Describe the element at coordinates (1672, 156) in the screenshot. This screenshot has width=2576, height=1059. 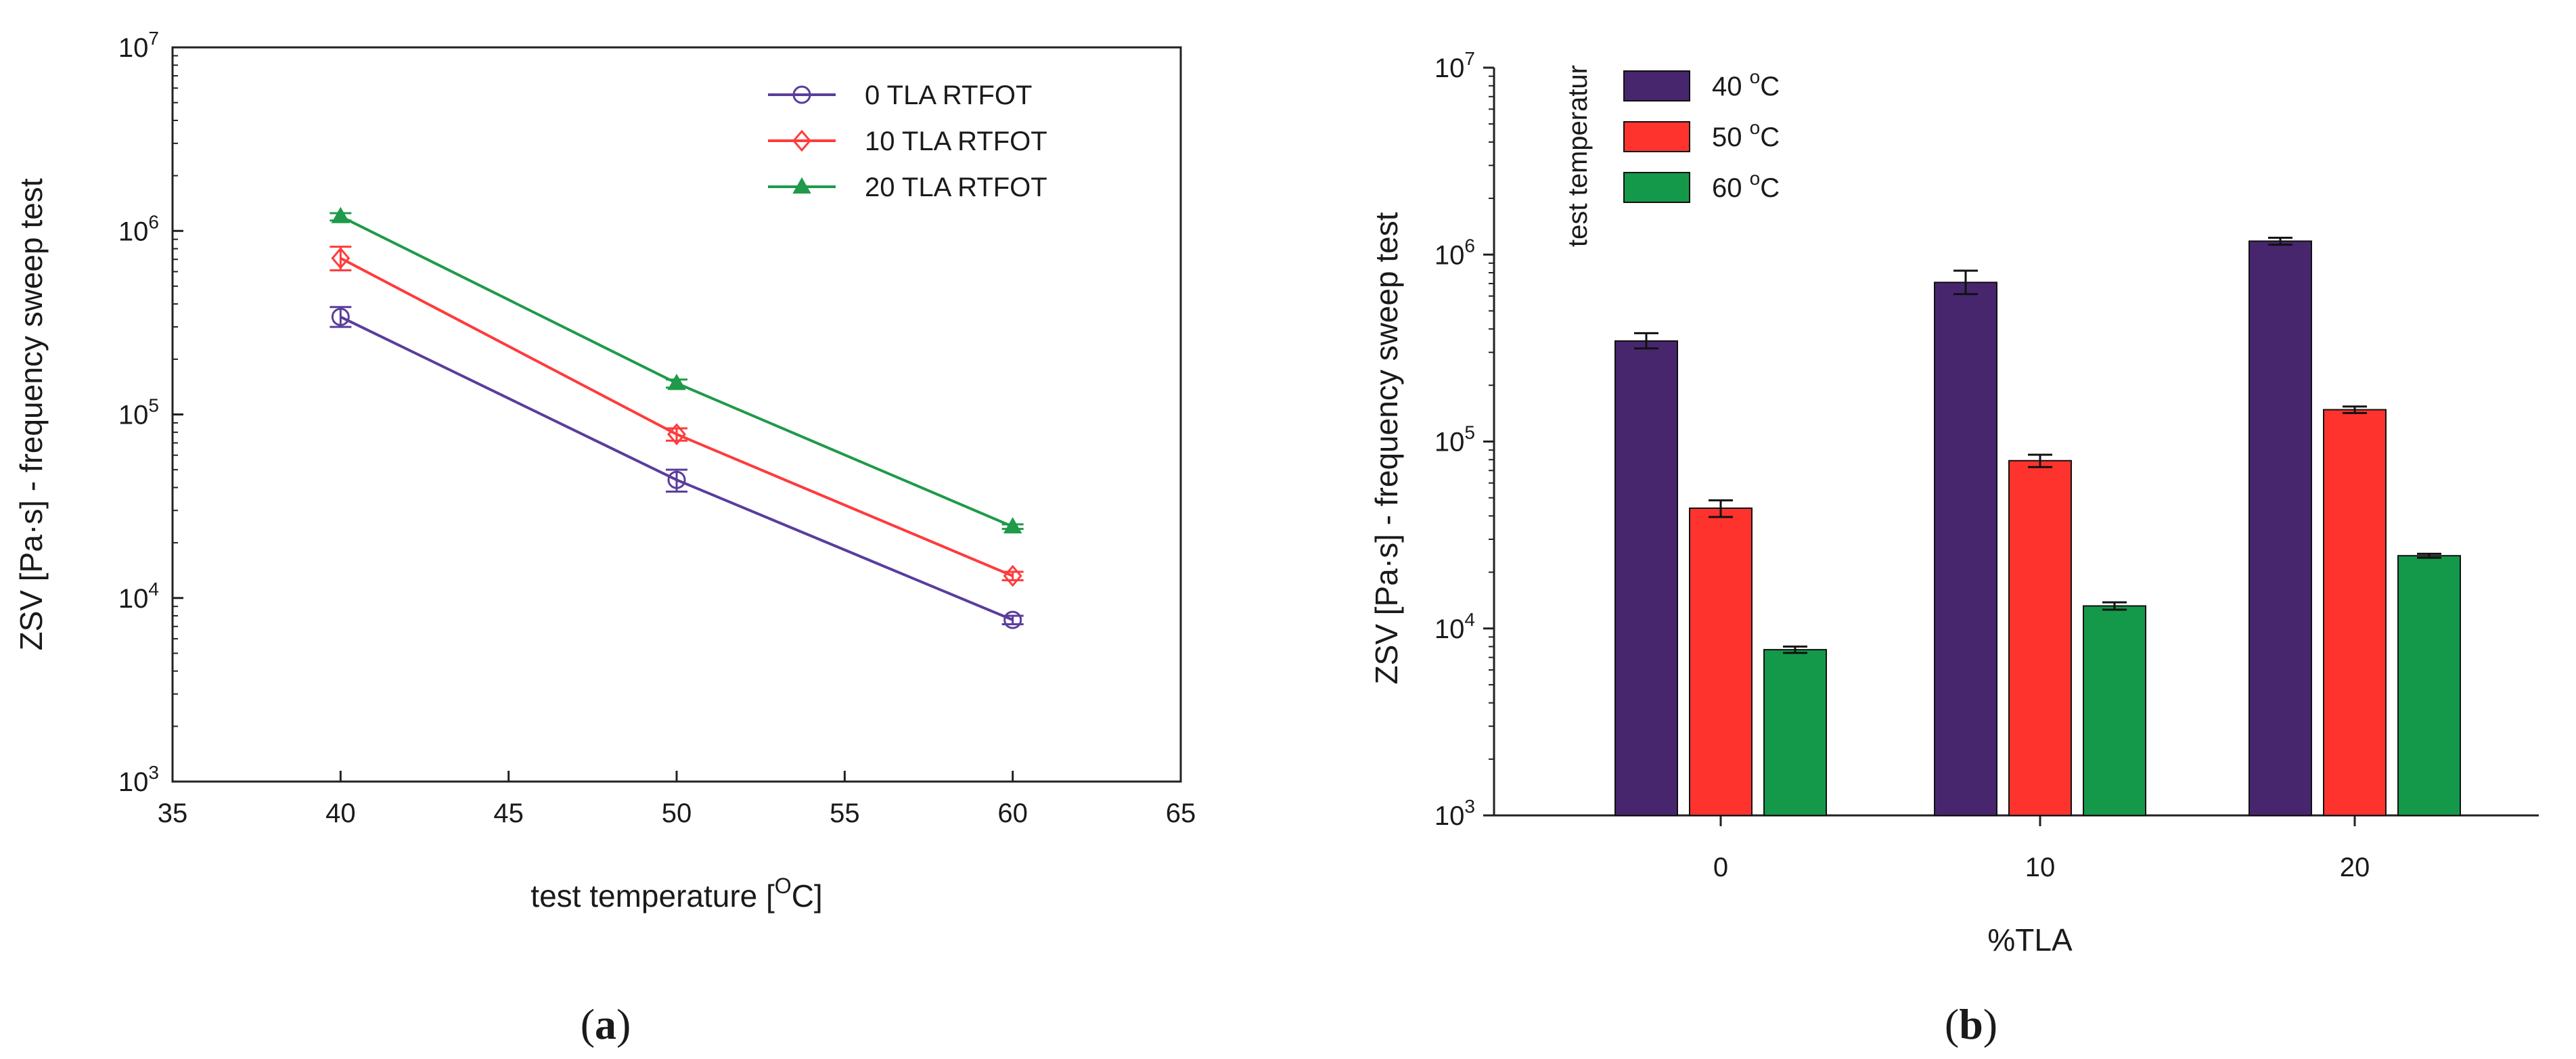
I see `legend: test temperatur 40 oC 50 oC 60 oC` at that location.